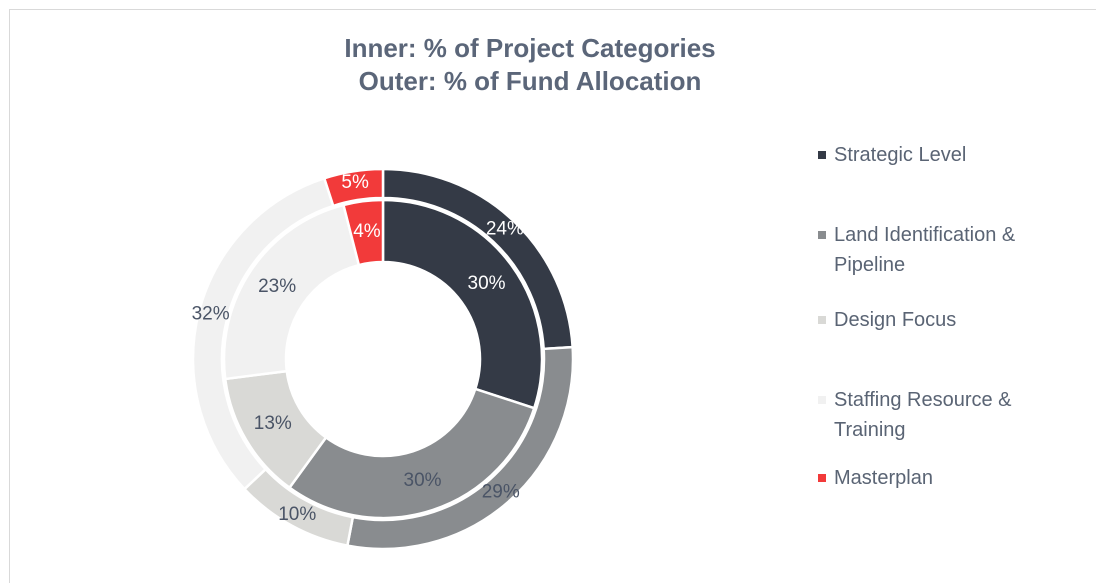  What do you see at coordinates (900, 155) in the screenshot?
I see `legend-label: Strategic Level` at bounding box center [900, 155].